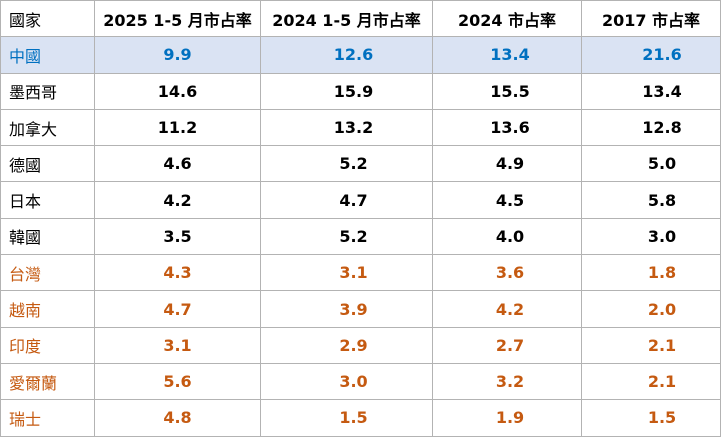 The height and width of the screenshot is (437, 721). Describe the element at coordinates (651, 236) in the screenshot. I see `2017-share-cell: 3.0` at that location.